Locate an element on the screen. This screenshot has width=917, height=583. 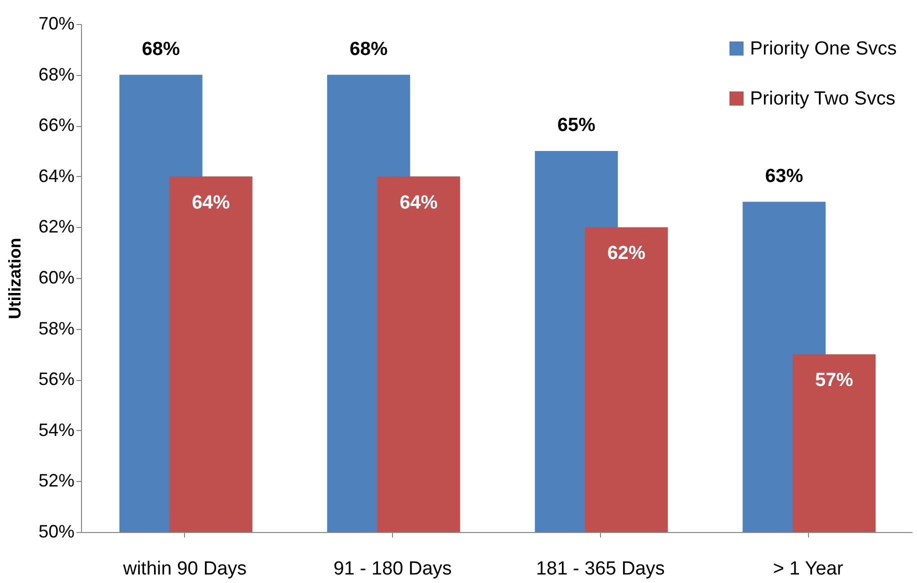
y-tick-label: 64% is located at coordinates (56, 176).